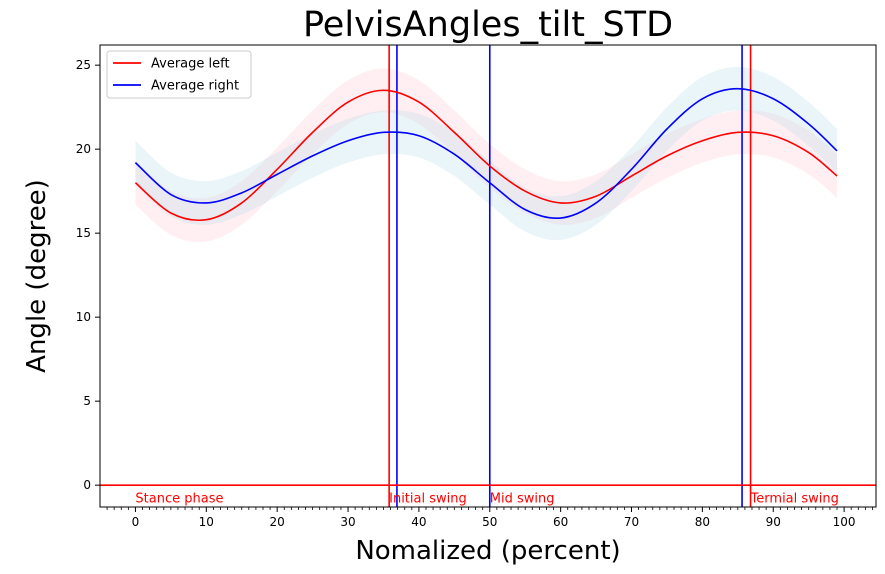 The height and width of the screenshot is (574, 885). What do you see at coordinates (87, 401) in the screenshot?
I see `y-tick-label-5: 5` at bounding box center [87, 401].